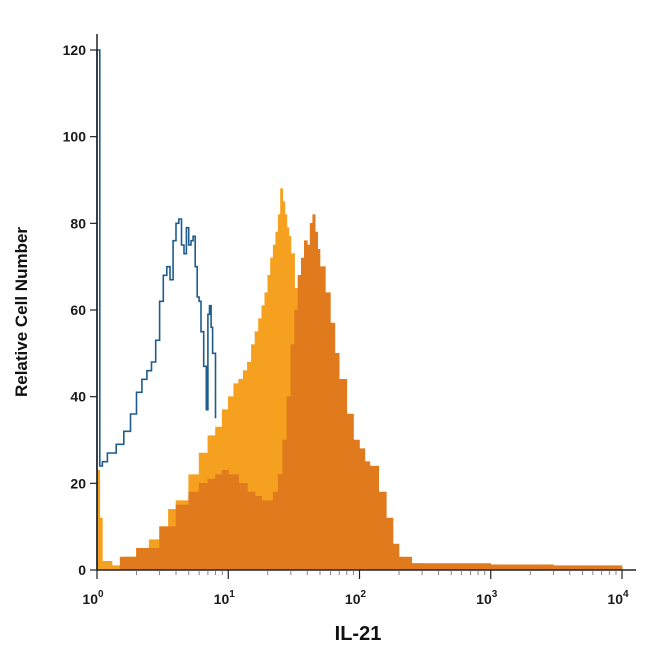 Image resolution: width=650 pixels, height=650 pixels. What do you see at coordinates (82, 570) in the screenshot?
I see `y-tick-label: 0` at bounding box center [82, 570].